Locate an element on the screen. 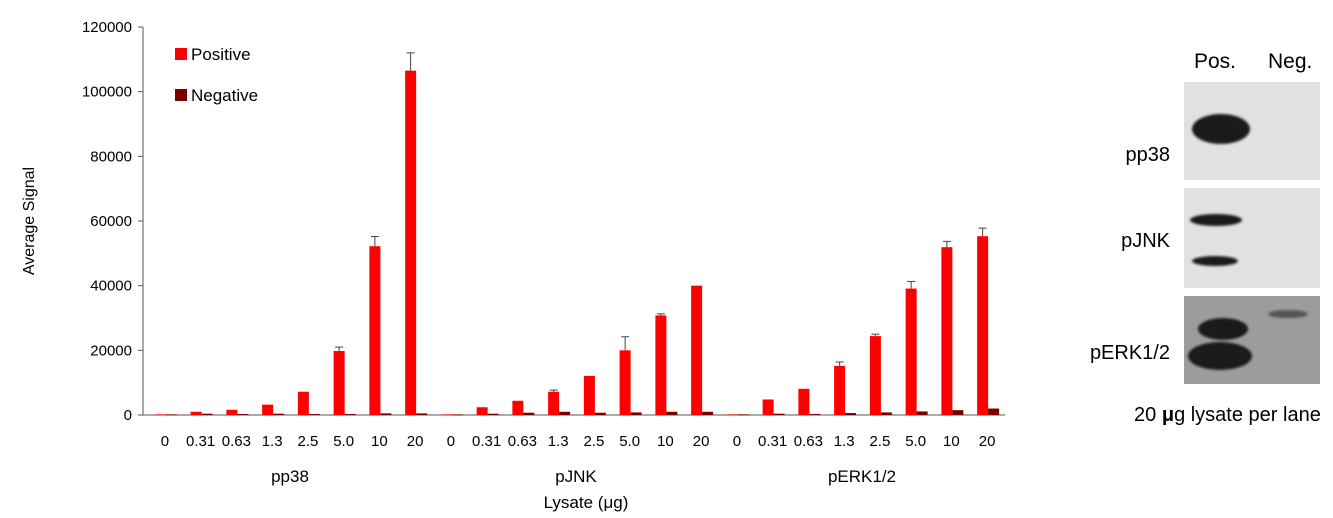  y-tick-label: 20000 is located at coordinates (111, 350).